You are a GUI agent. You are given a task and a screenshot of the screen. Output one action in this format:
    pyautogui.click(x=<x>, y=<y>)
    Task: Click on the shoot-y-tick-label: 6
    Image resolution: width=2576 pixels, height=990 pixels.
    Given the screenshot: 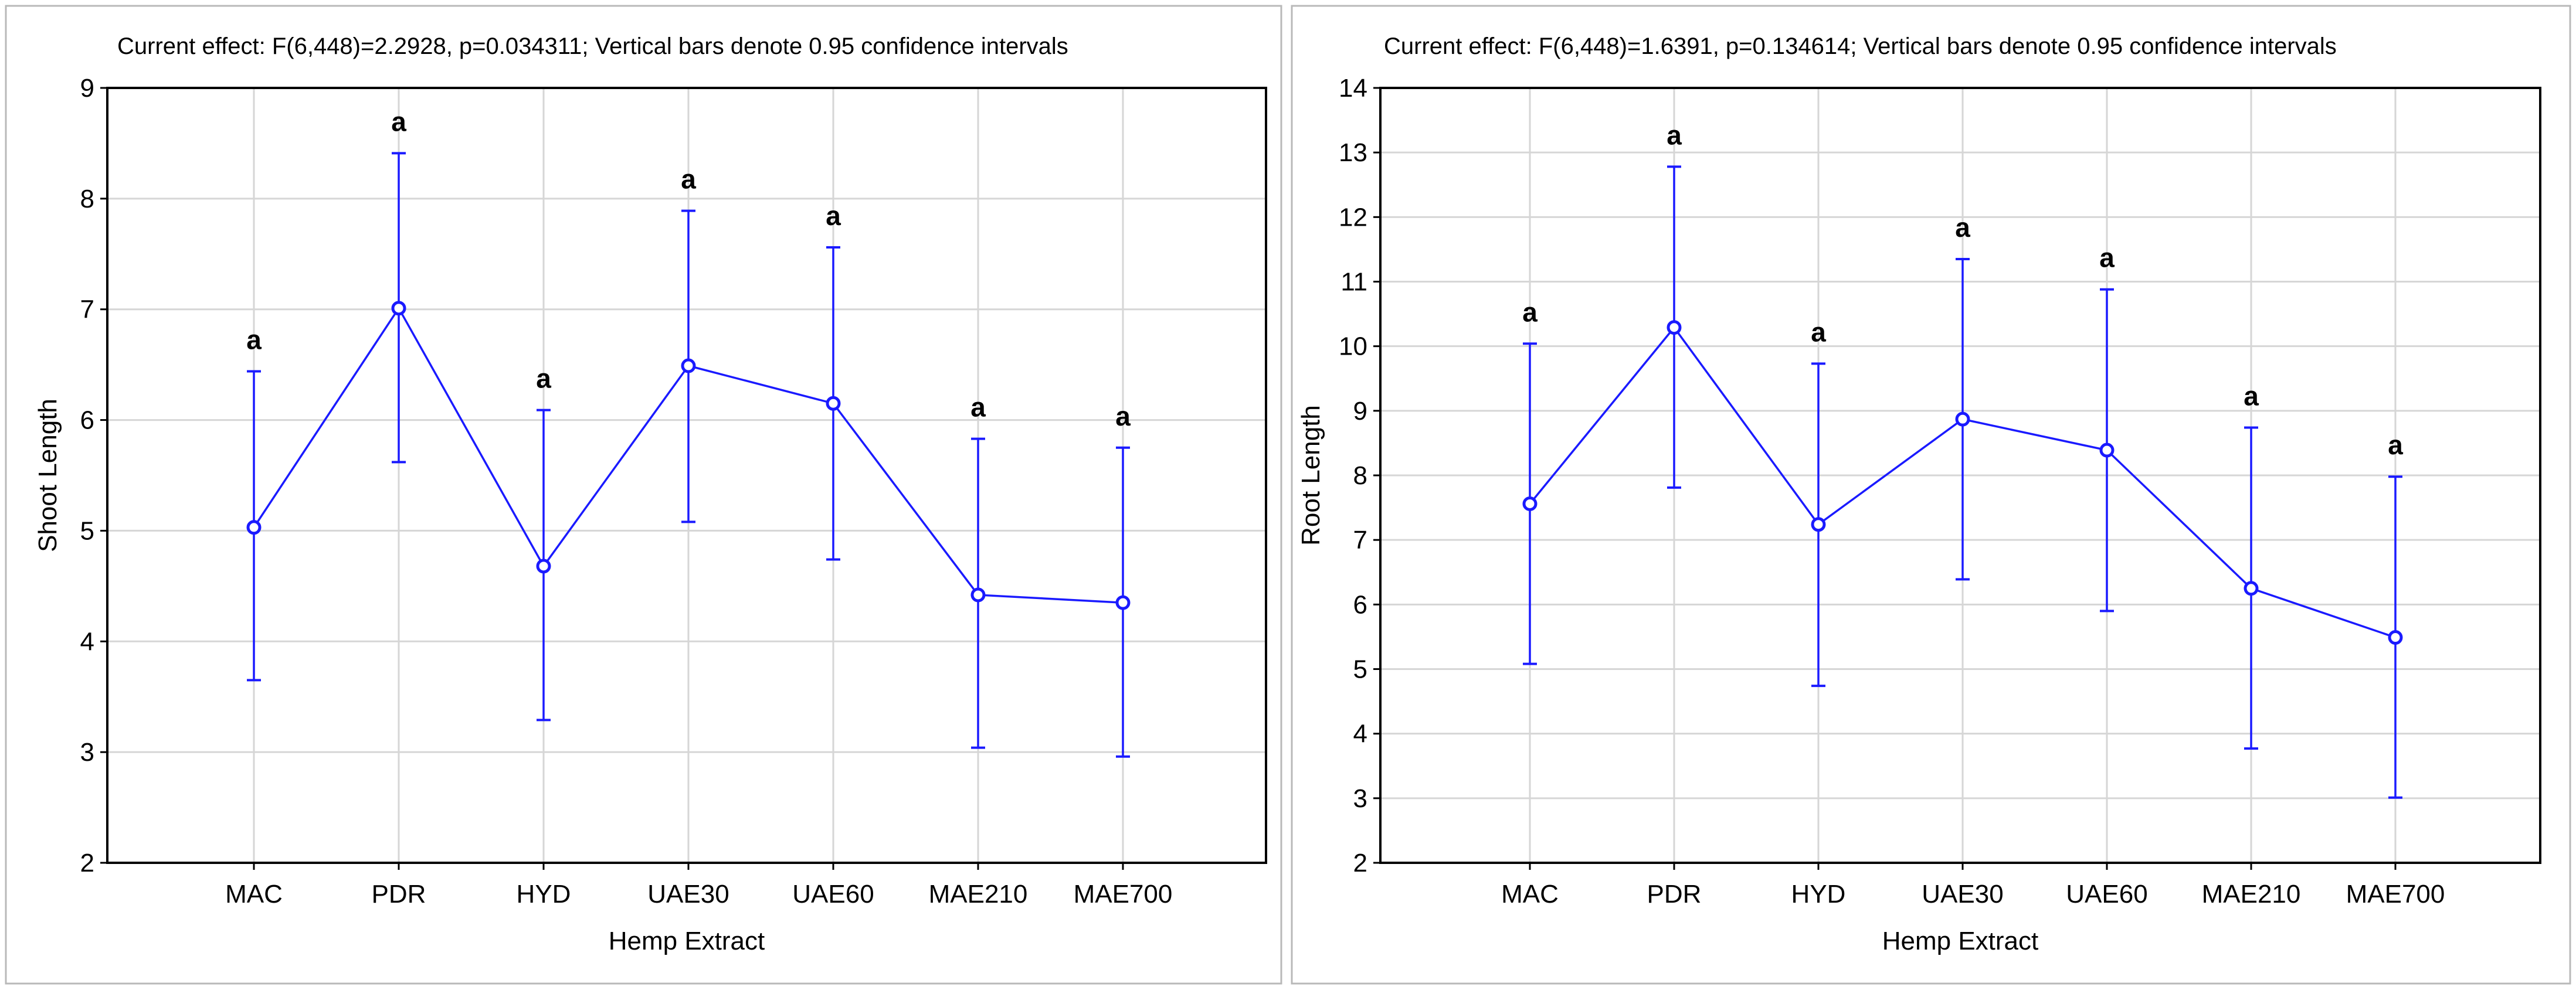 What is the action you would take?
    pyautogui.click(x=87, y=420)
    